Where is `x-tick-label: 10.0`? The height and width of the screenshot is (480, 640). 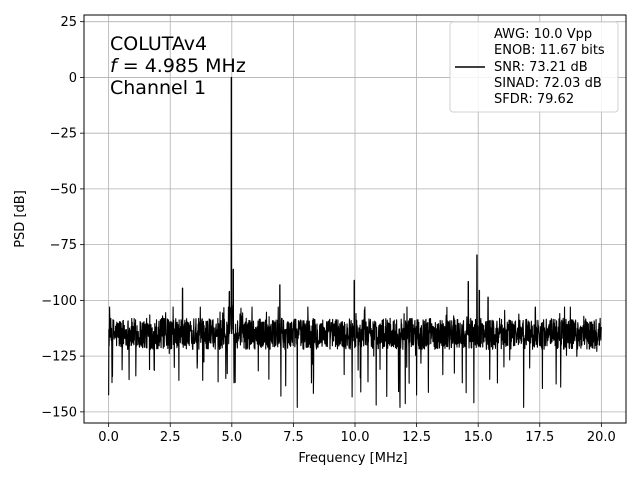
x-tick-label: 10.0 is located at coordinates (355, 437).